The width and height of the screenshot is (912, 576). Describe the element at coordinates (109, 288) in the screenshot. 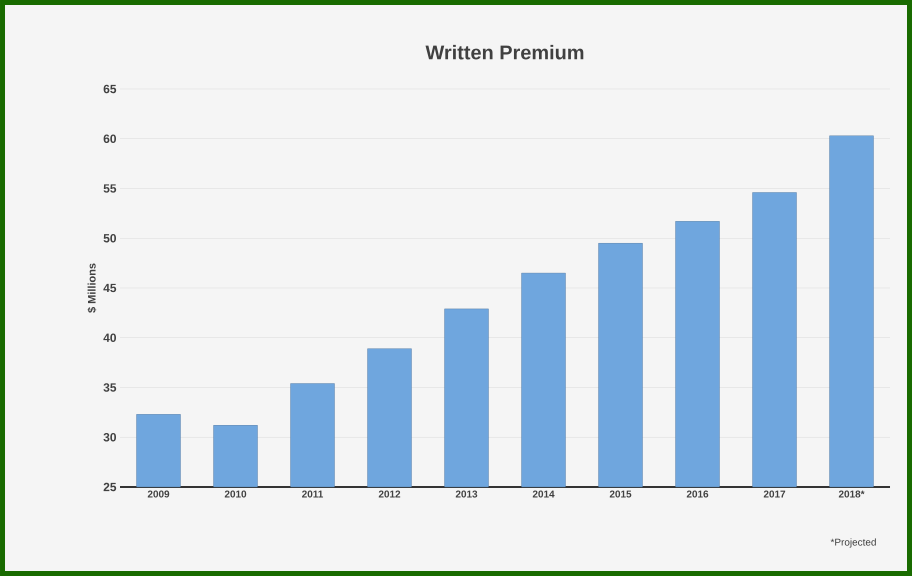

I see `y-tick-label: 45` at that location.